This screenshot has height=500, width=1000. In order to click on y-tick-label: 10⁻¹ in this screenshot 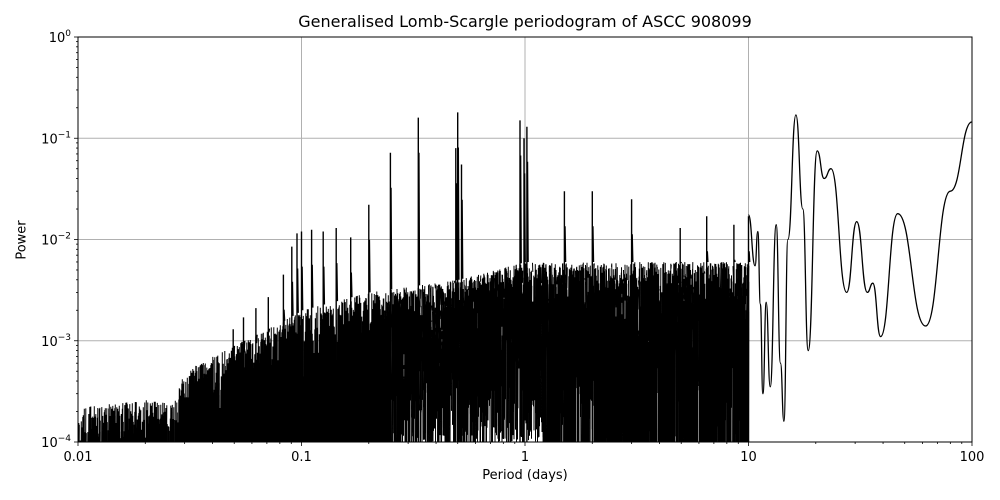, I will do `click(56, 138)`.